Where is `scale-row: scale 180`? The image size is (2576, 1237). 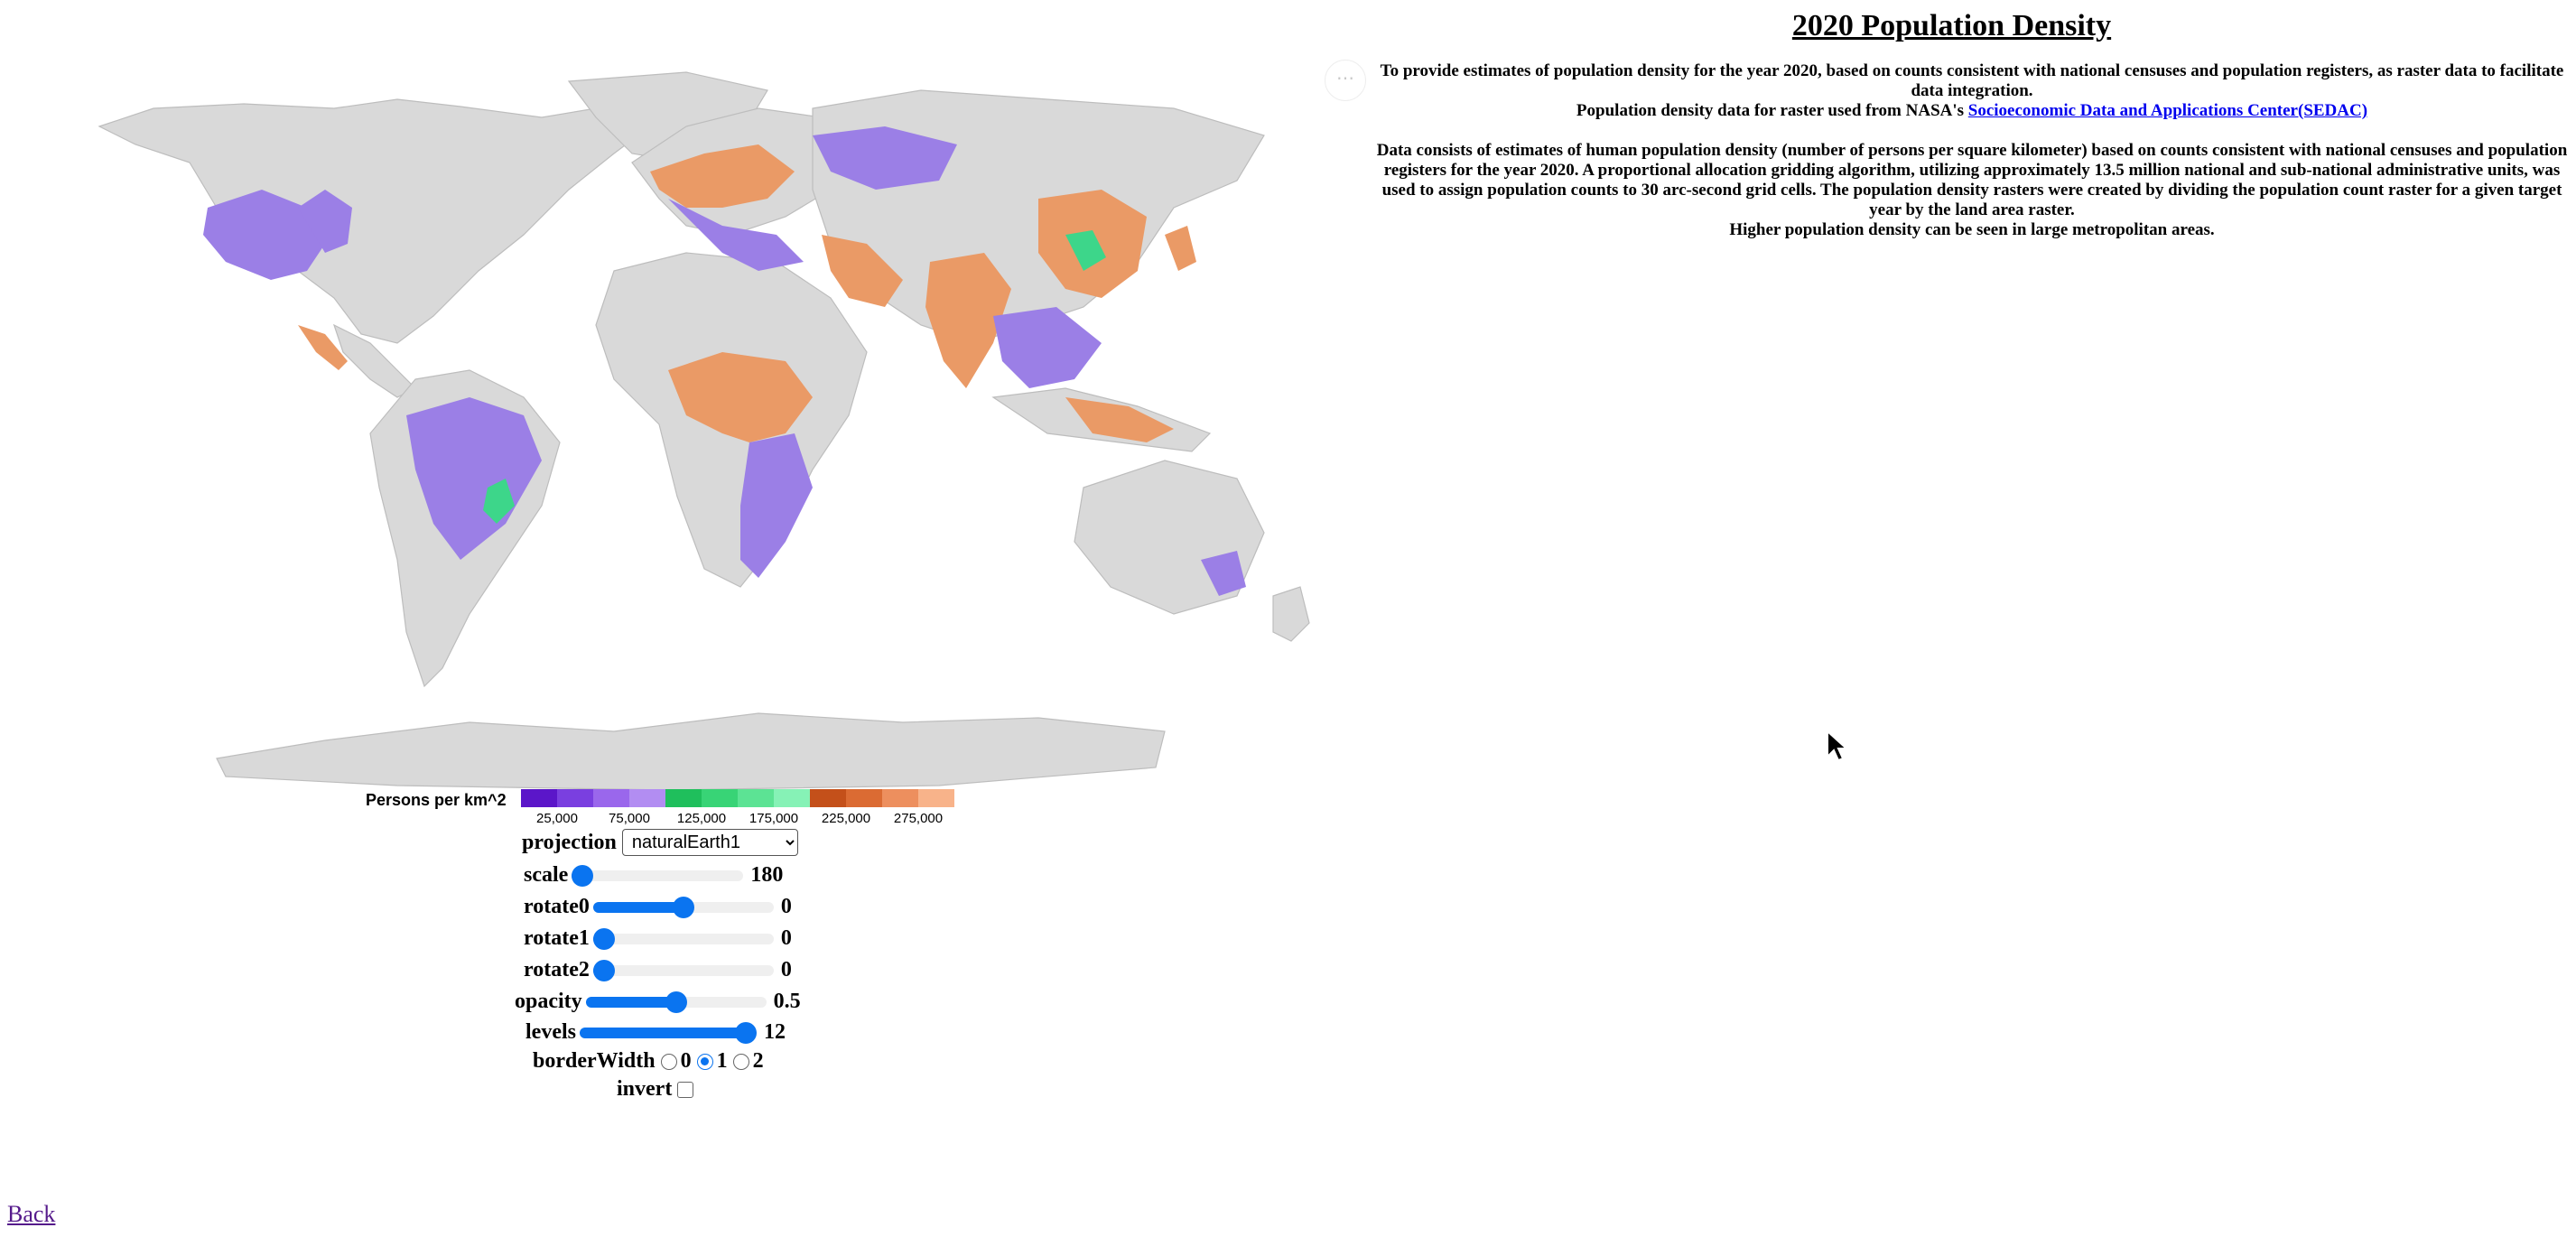
scale-row: scale 180 is located at coordinates (653, 875).